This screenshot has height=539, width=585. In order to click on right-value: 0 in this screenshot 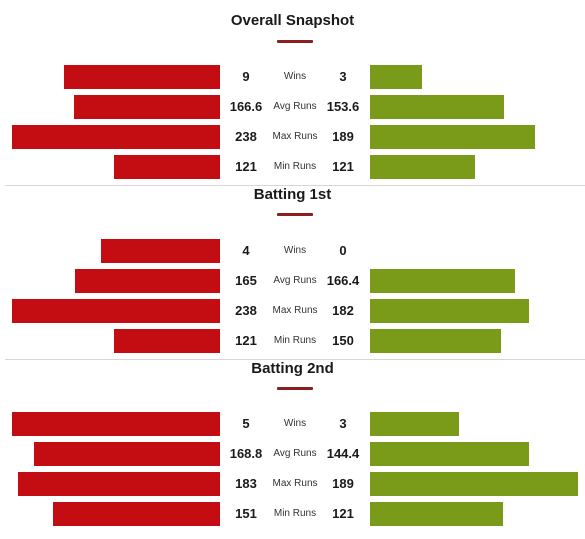, I will do `click(343, 250)`.